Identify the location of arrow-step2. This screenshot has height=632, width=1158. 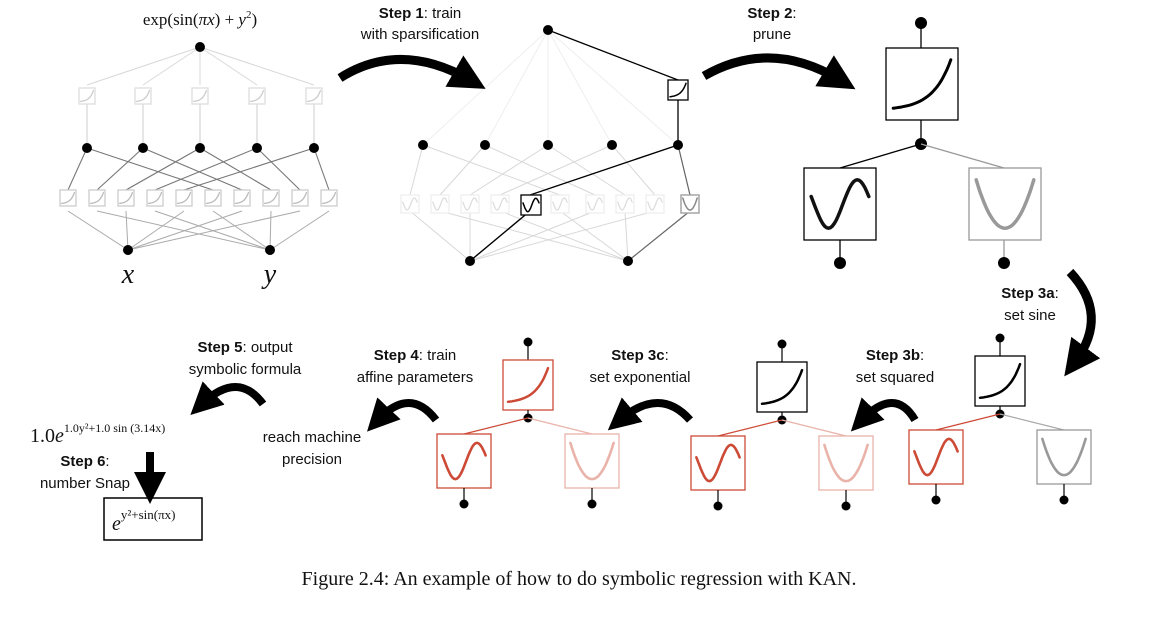
(778, 71).